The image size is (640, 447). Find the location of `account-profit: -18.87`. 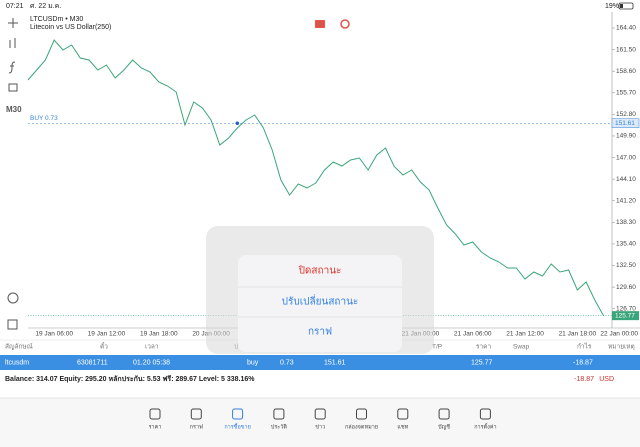

account-profit: -18.87 is located at coordinates (584, 379).